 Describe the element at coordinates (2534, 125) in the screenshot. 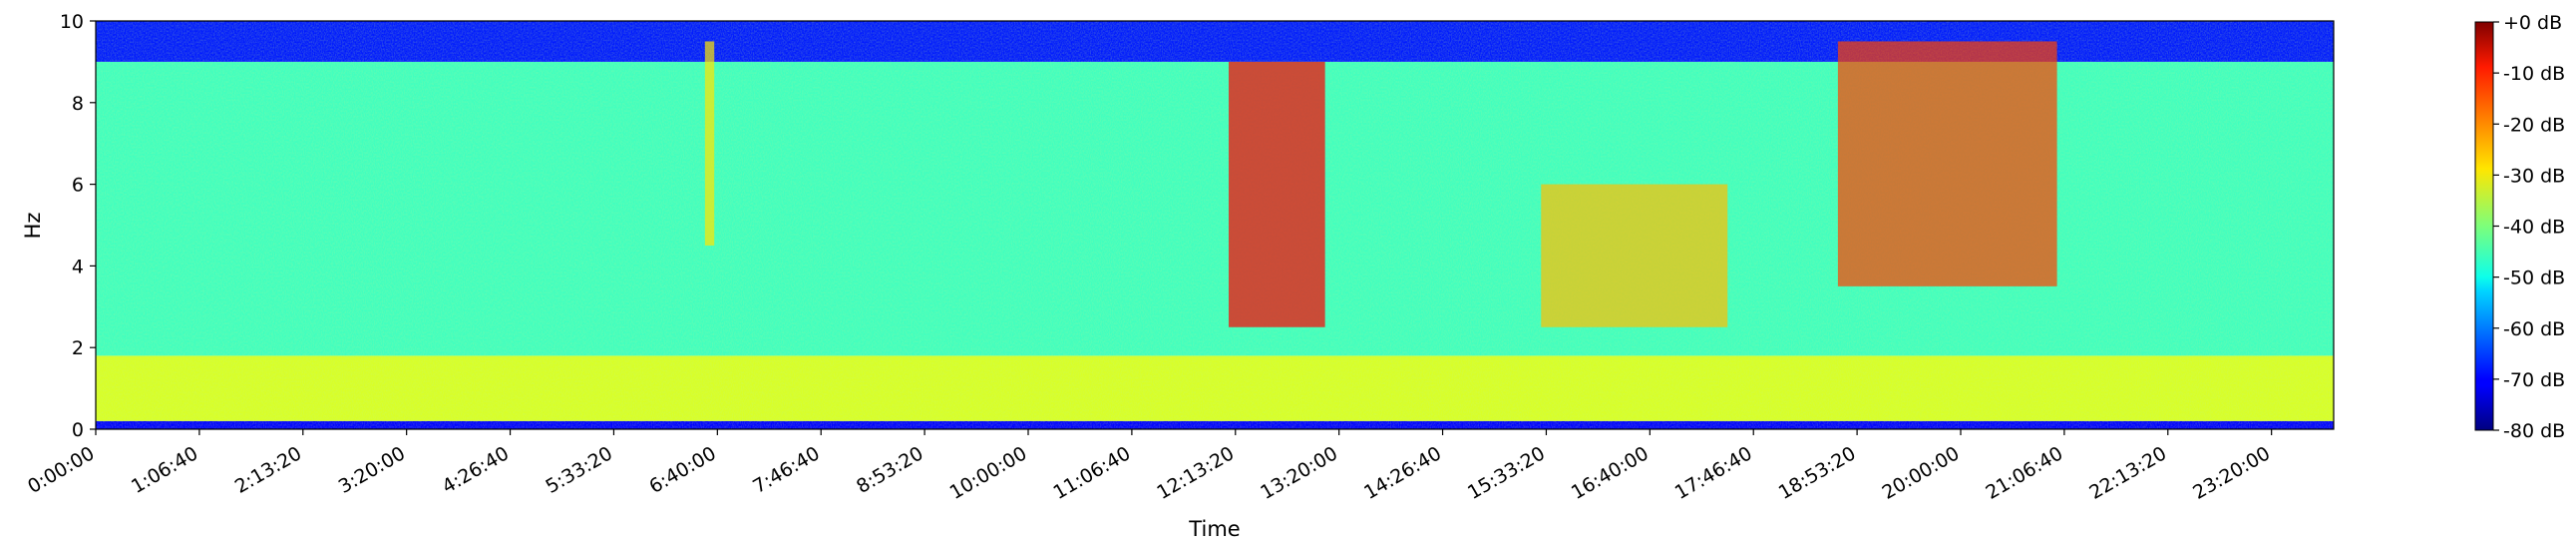

I see `colorbar-tick-label: -20 dB` at that location.